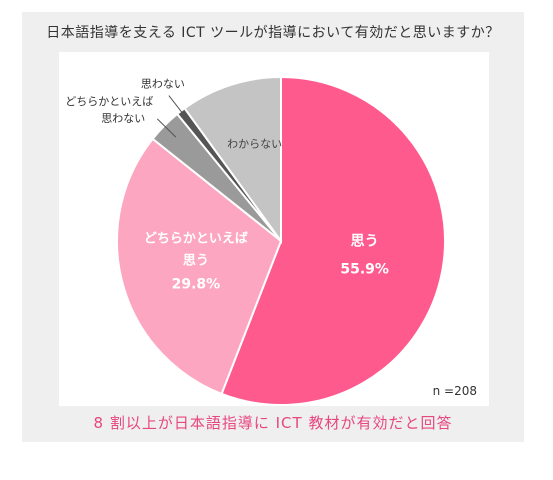 The height and width of the screenshot is (480, 553). What do you see at coordinates (273, 33) in the screenshot?
I see `chart-title: 日本語指導を支える ICT ツールが指導において有効だと思いますか？` at bounding box center [273, 33].